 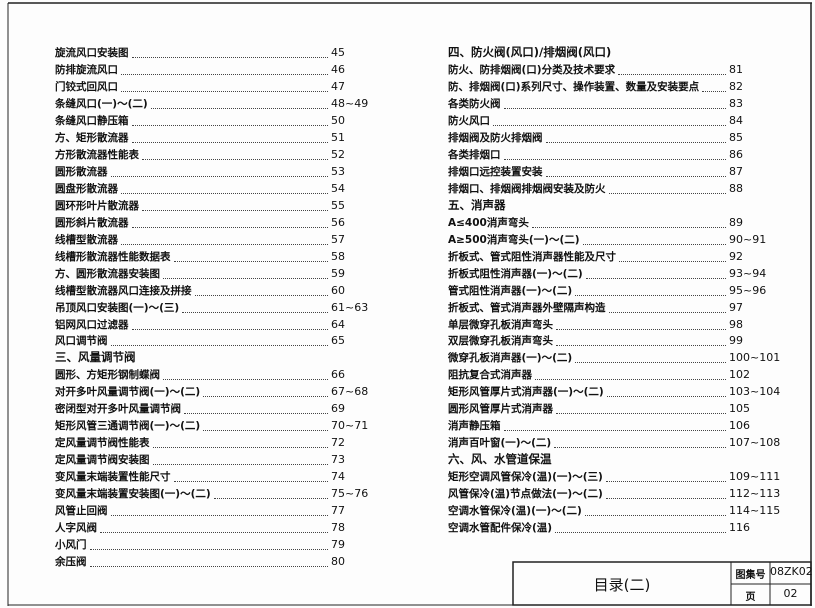 I want to click on entry-title: 排烟口远控装置安装, so click(x=495, y=171).